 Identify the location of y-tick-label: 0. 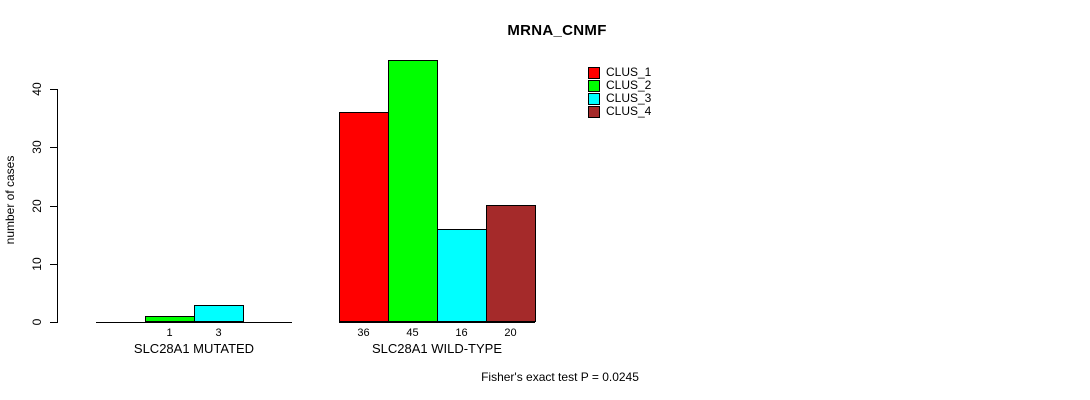
(37, 322).